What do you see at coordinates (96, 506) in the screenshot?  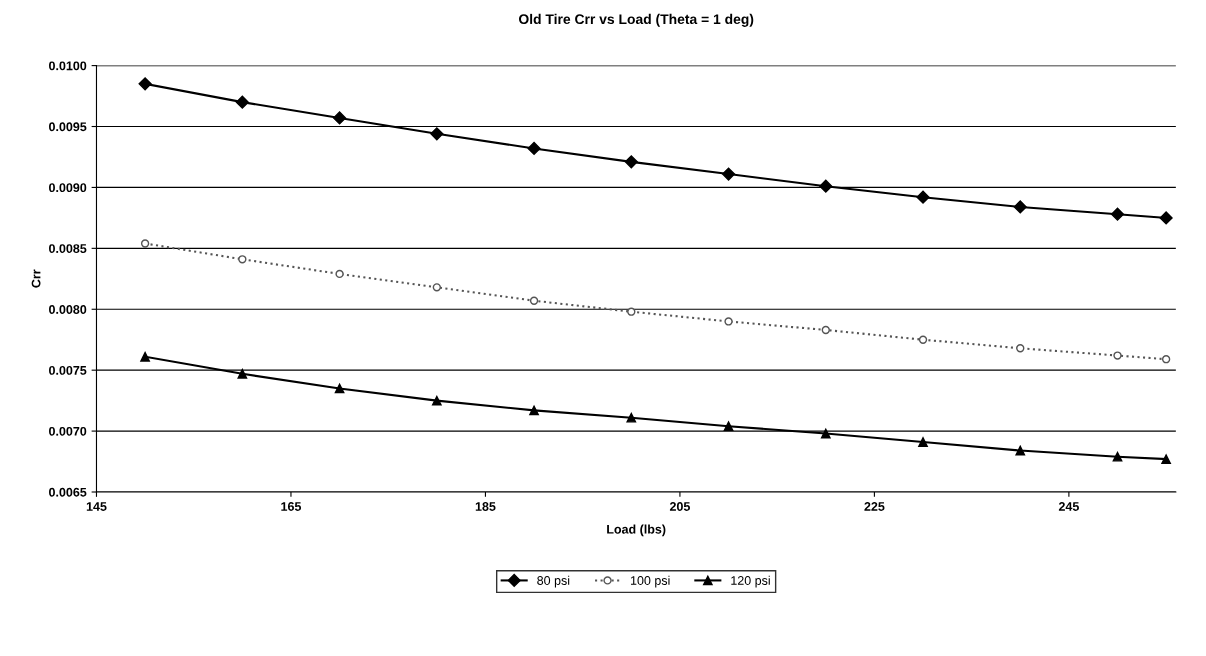 I see `x-tick-label: 145` at bounding box center [96, 506].